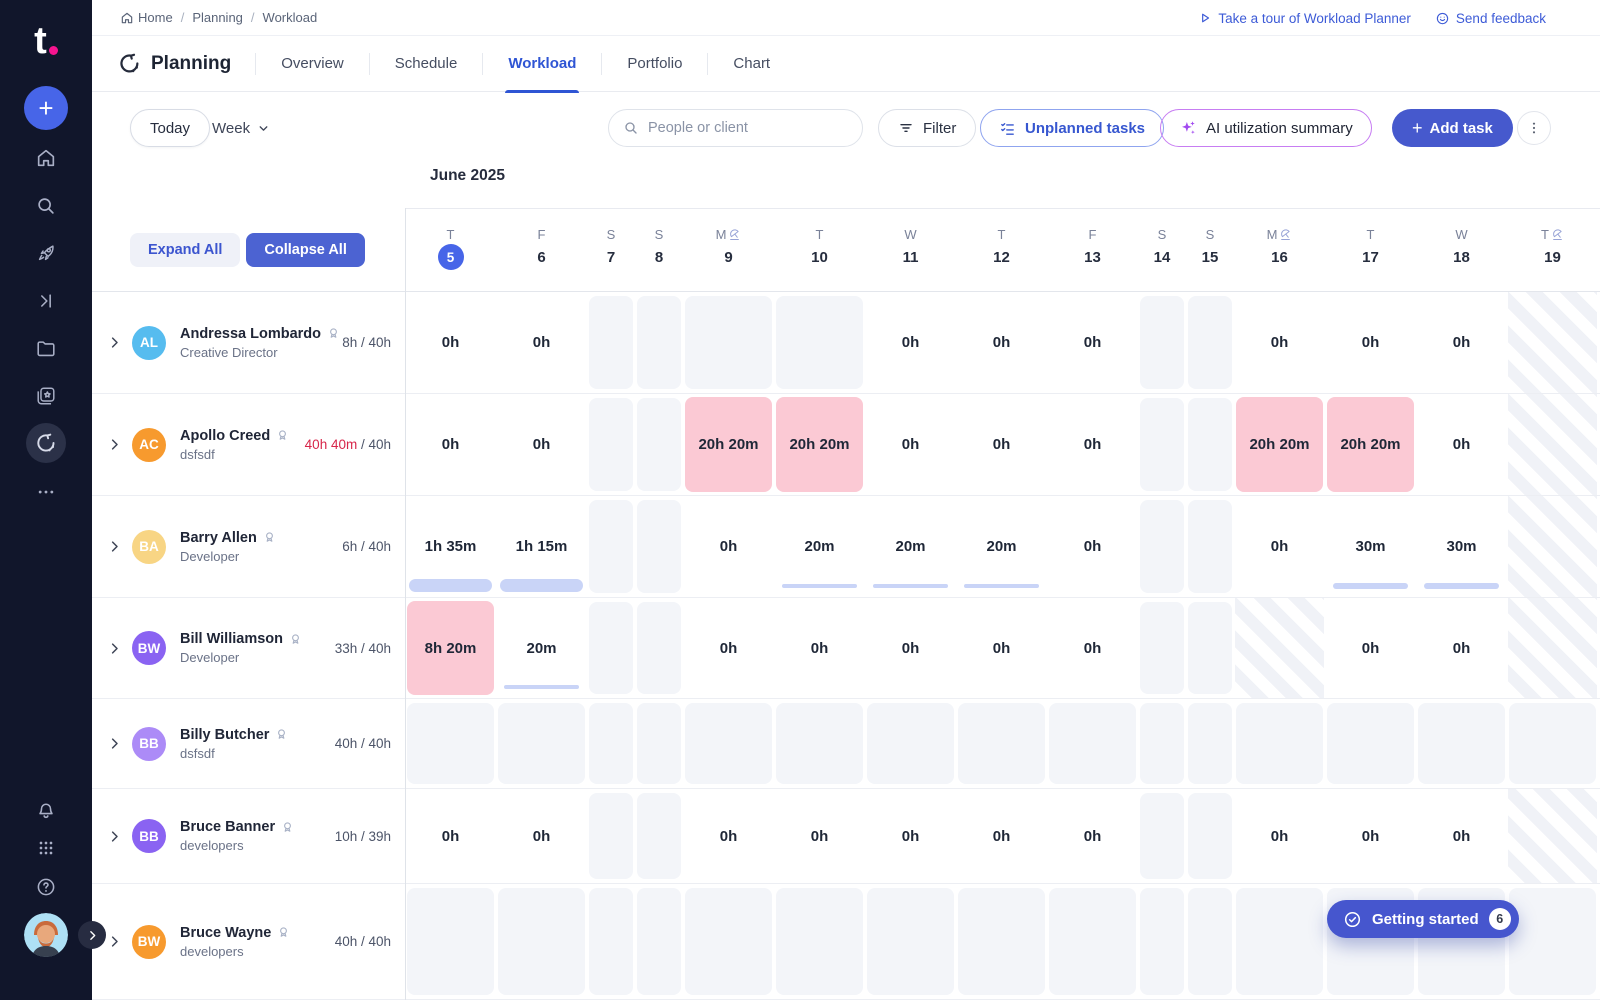 The height and width of the screenshot is (1000, 1600). Describe the element at coordinates (241, 128) in the screenshot. I see `view-mode-dropdown: Week` at that location.